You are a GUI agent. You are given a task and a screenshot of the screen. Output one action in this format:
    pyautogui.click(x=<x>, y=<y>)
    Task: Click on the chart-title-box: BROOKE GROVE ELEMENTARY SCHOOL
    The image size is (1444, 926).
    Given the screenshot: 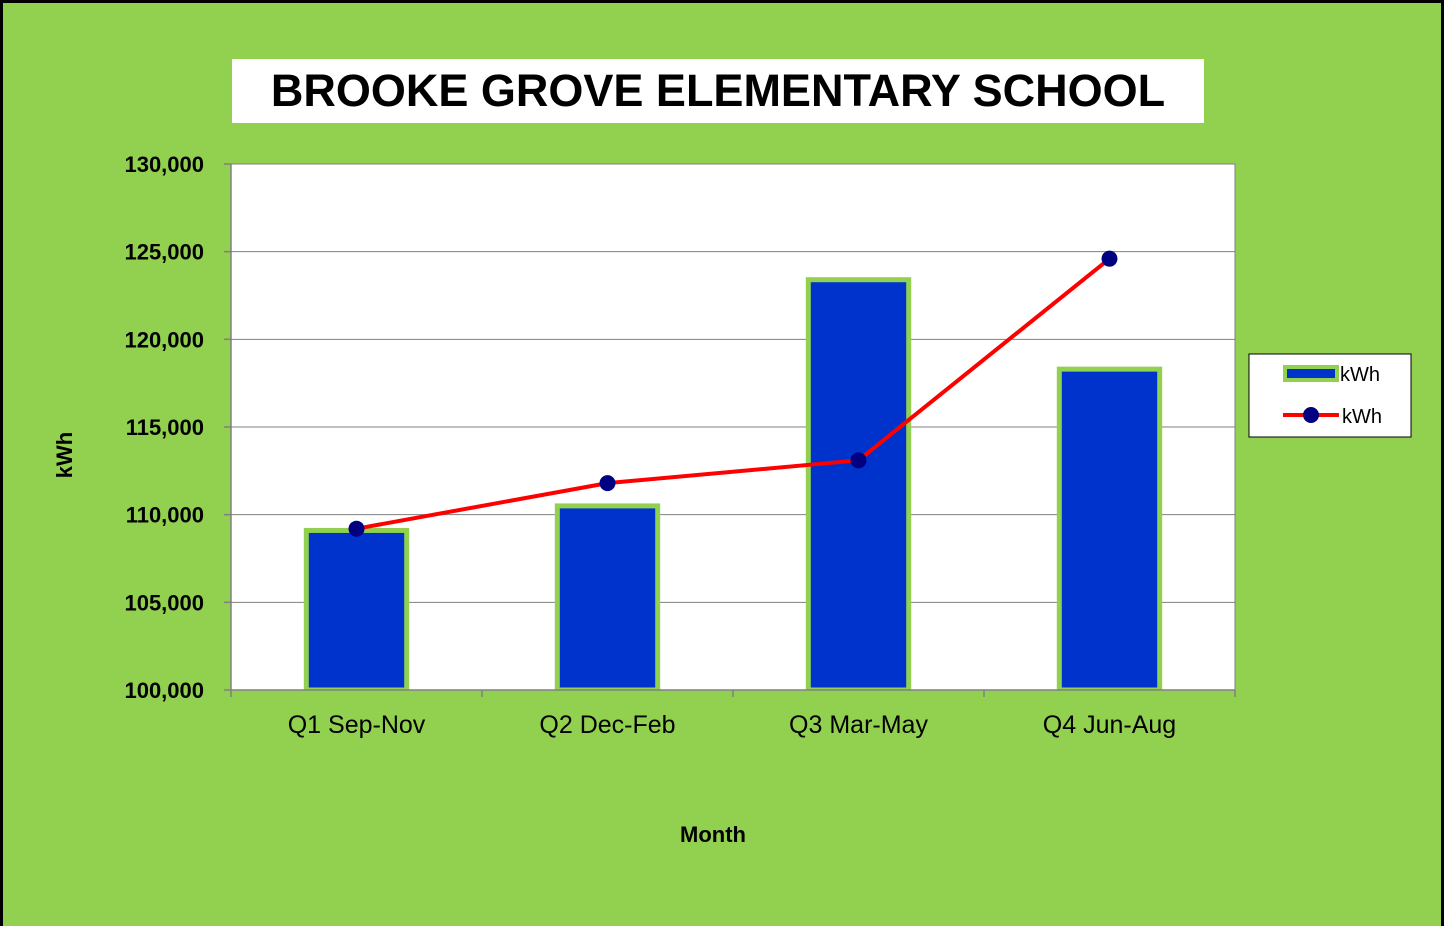 What is the action you would take?
    pyautogui.click(x=718, y=91)
    